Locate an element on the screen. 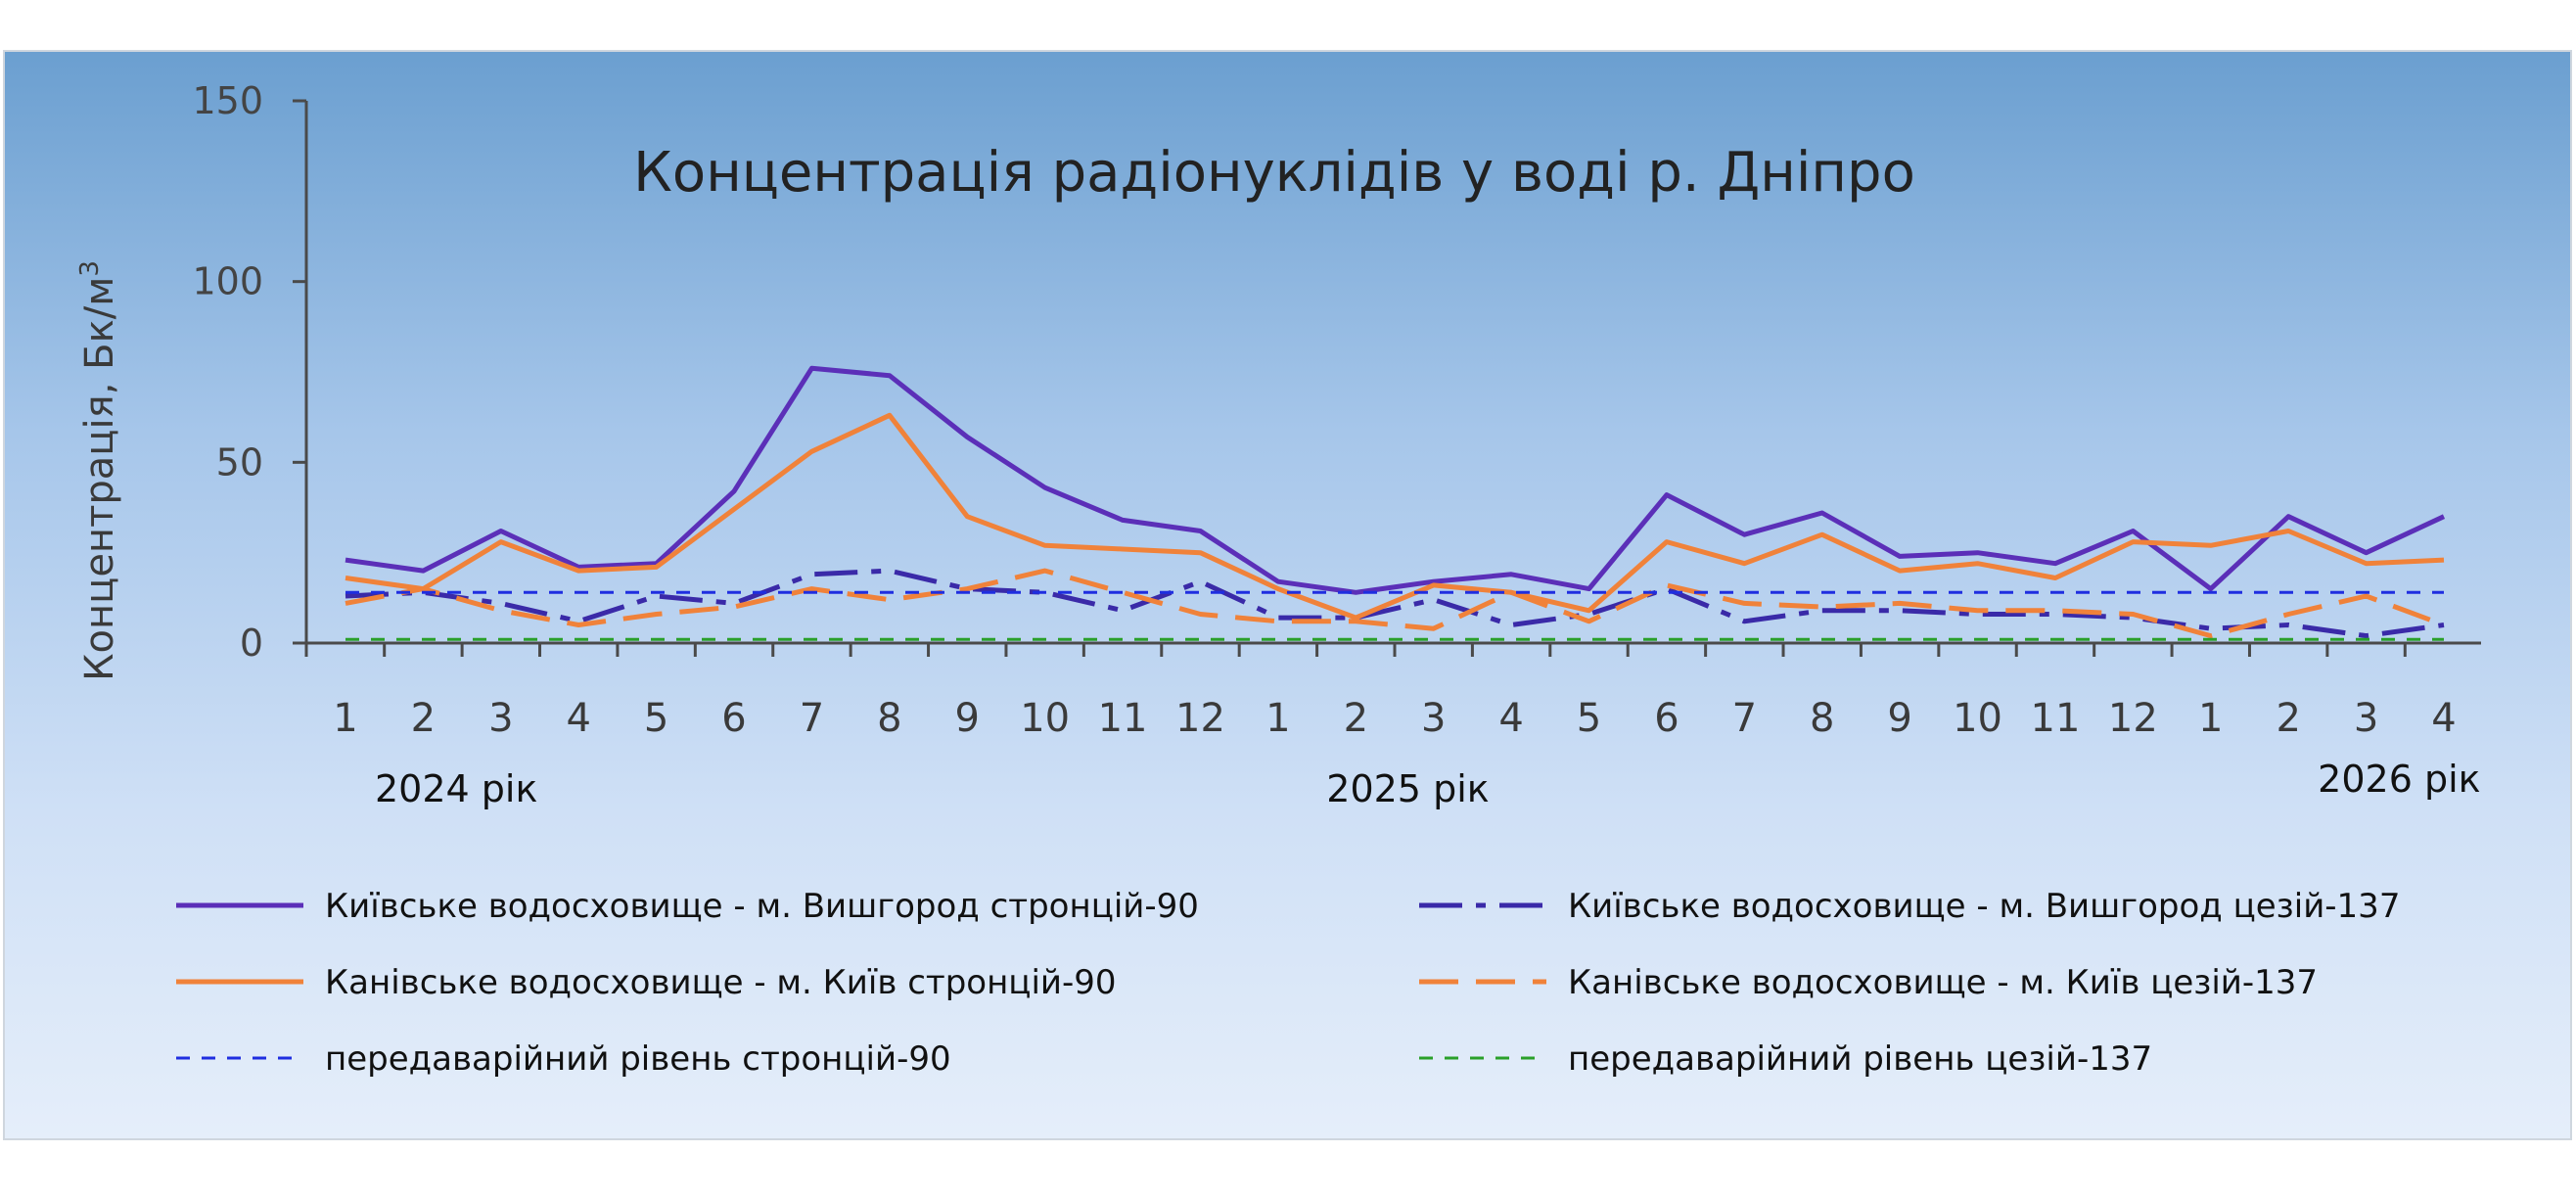 The image size is (2576, 1199). y-tick-label: 0 is located at coordinates (252, 643).